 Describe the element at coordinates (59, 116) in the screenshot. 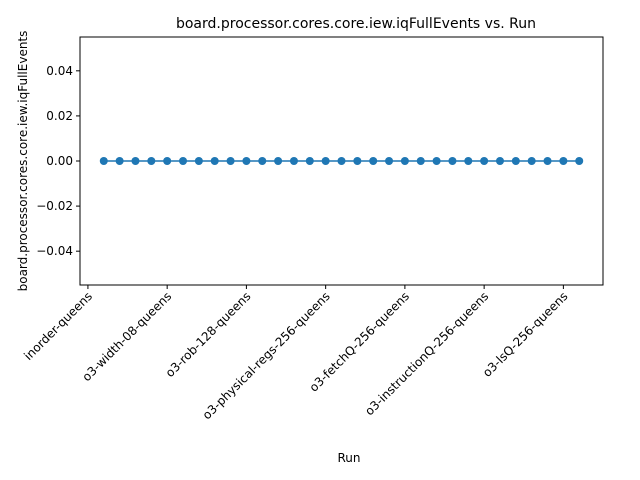

I see `y-tick-label: 0.02` at that location.